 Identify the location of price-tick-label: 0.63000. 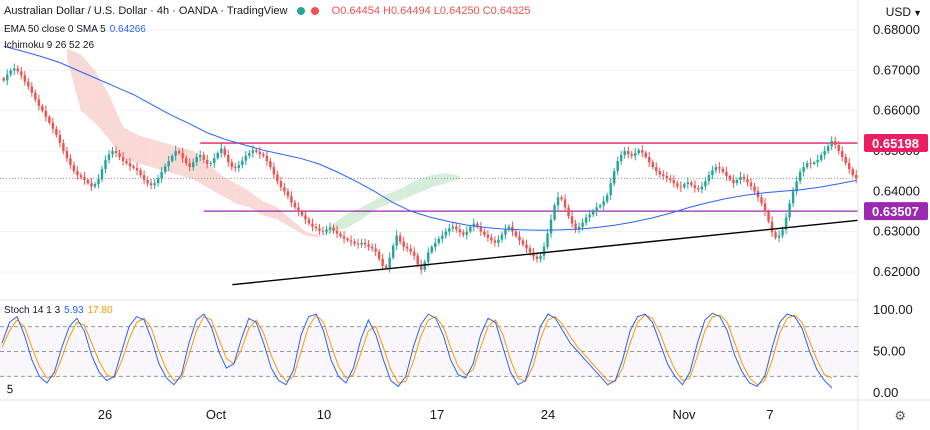
(896, 231).